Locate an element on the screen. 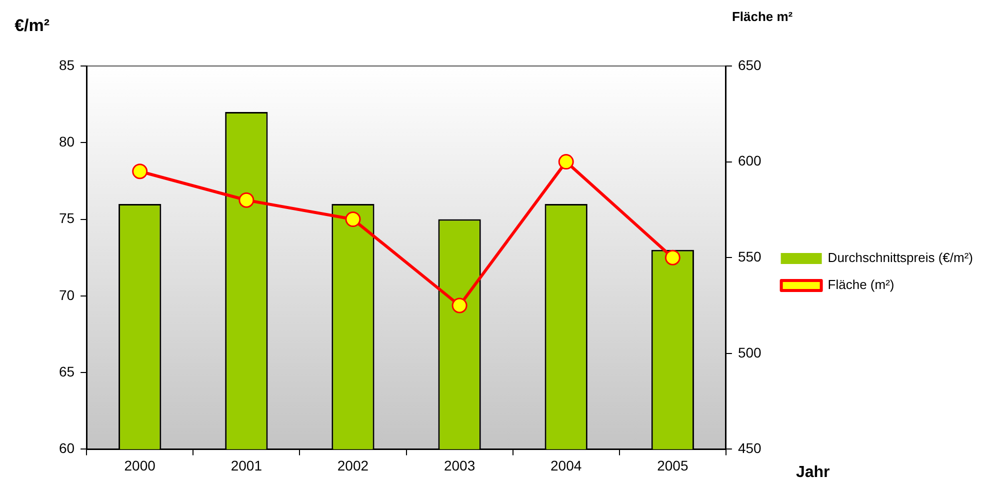 This screenshot has height=481, width=991. y-tick-label: 70 is located at coordinates (66, 294).